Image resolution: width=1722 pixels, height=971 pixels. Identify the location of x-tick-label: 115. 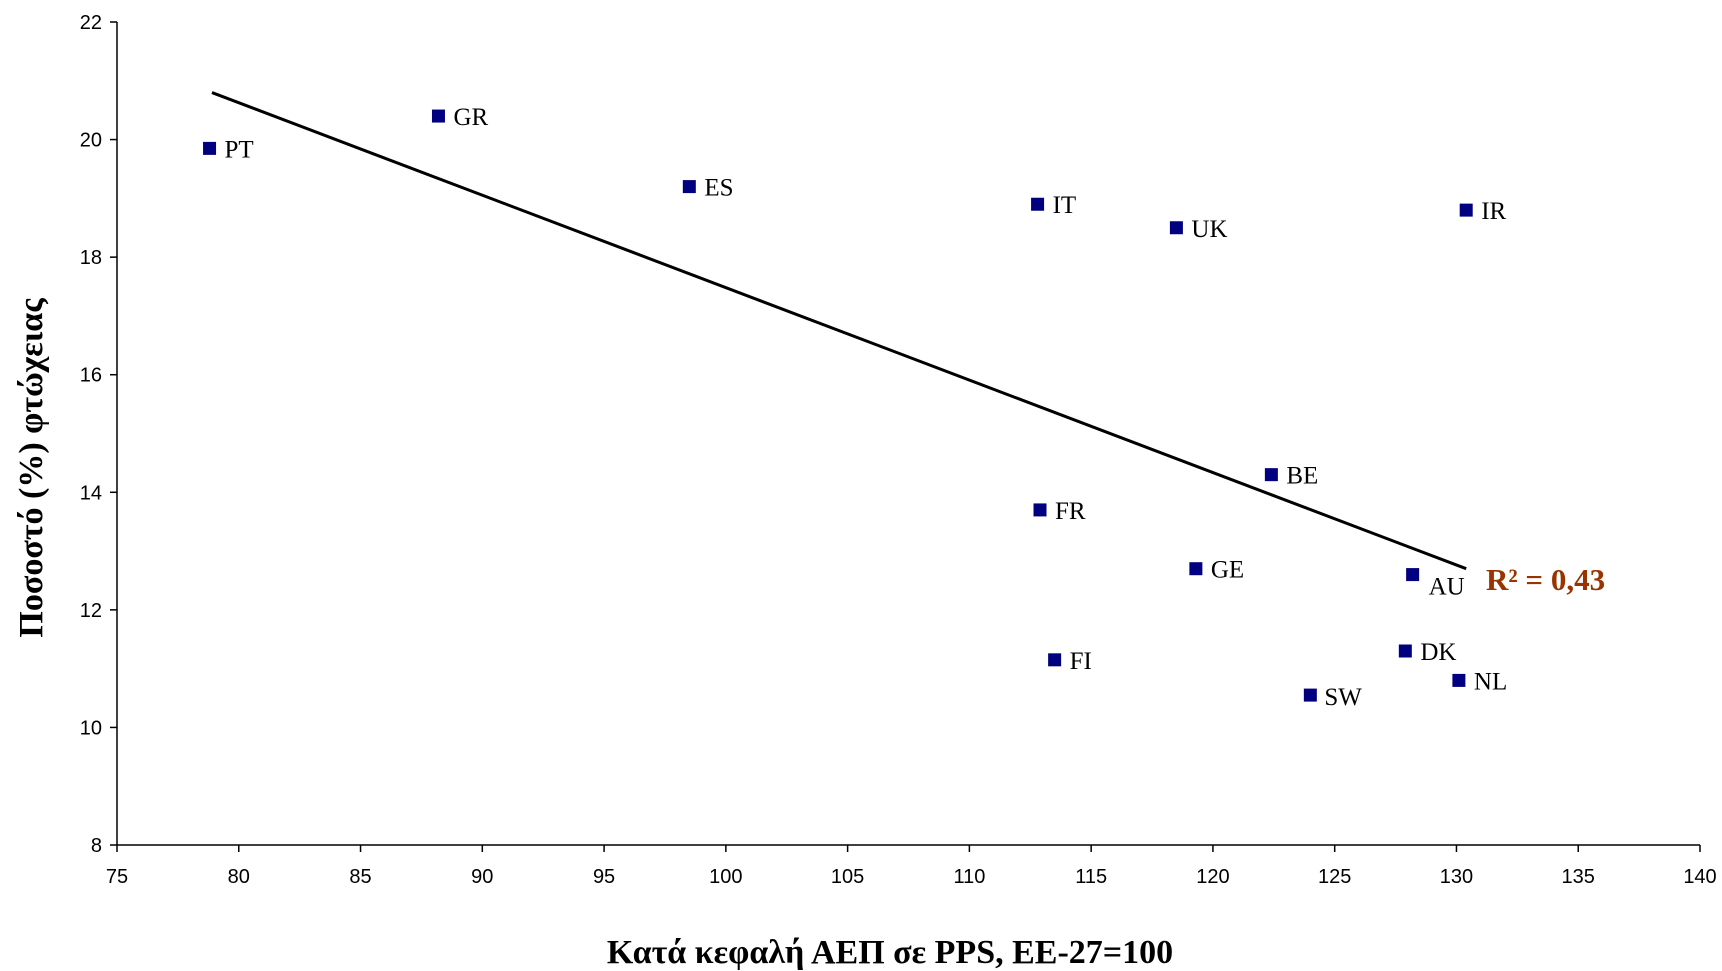
(1091, 877).